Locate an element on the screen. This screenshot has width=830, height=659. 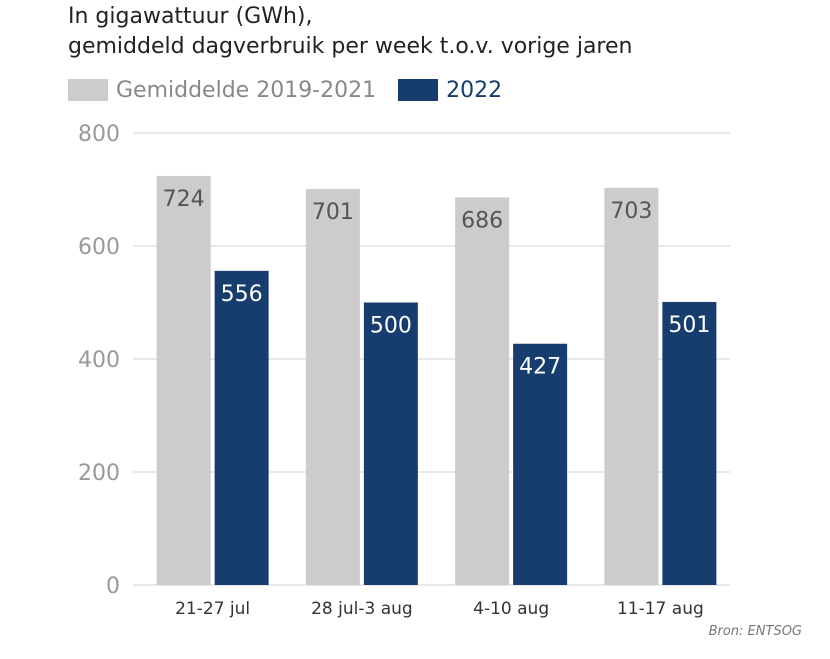
x-tick-label-1: 28 jul-3 aug is located at coordinates (362, 609).